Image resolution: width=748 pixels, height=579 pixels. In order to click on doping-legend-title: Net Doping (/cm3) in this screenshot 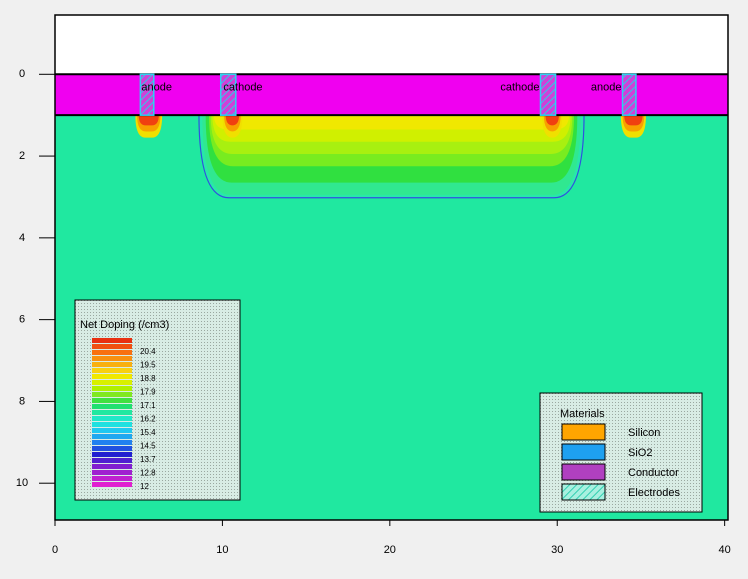, I will do `click(124, 325)`.